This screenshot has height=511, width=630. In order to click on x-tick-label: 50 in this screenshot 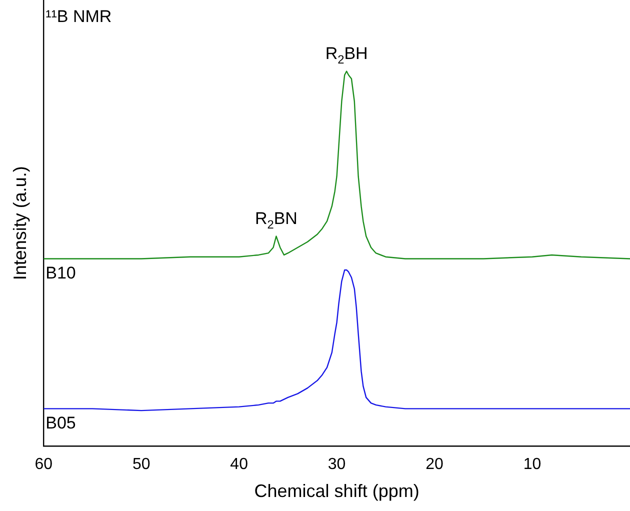, I will do `click(141, 465)`.